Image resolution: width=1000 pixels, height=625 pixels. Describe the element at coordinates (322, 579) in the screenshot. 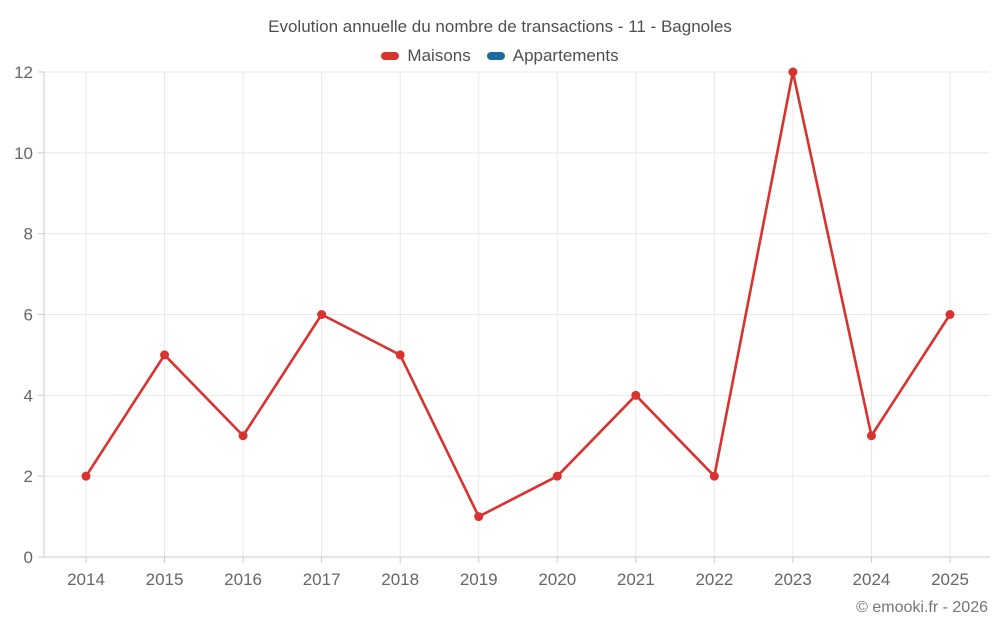

I see `x-axis-label: 2017` at that location.